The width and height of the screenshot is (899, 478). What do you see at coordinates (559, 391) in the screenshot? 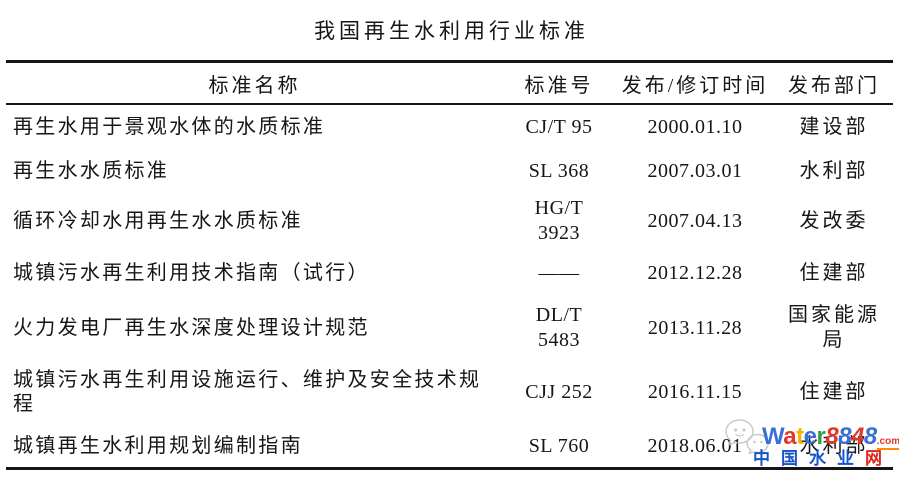
I see `cell-standard-code: CJJ 252` at bounding box center [559, 391].